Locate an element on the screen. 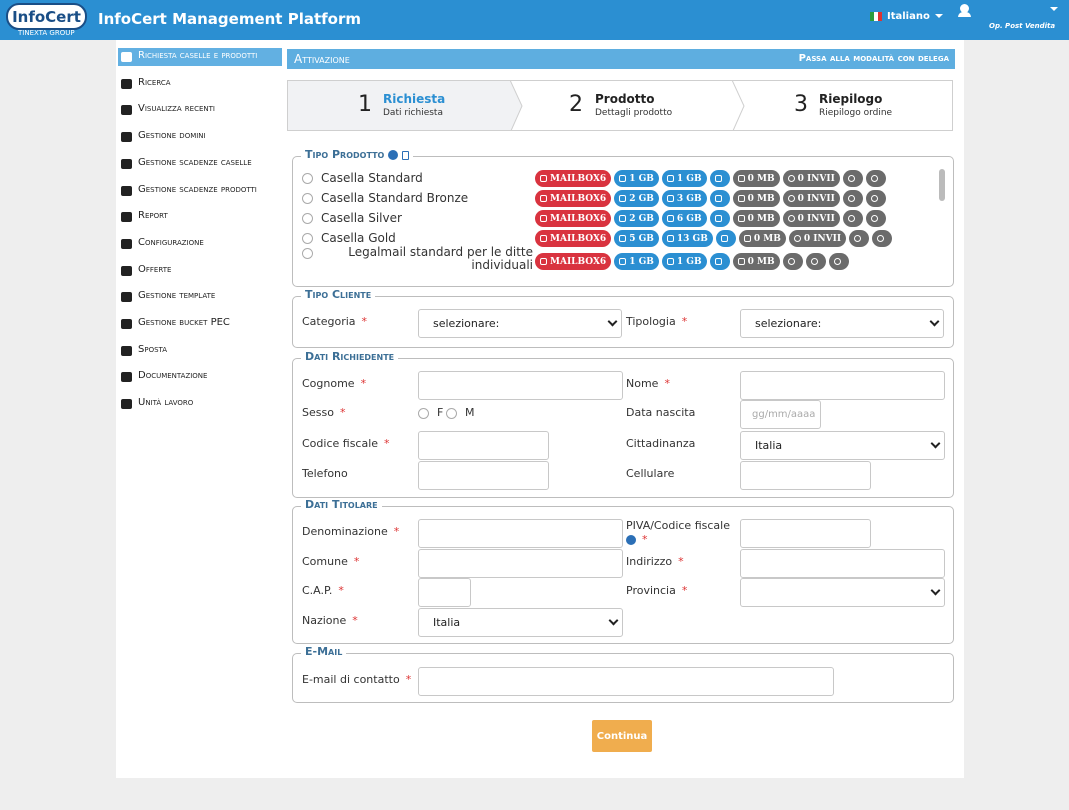 The image size is (1069, 810). label-text: Nome is located at coordinates (642, 383).